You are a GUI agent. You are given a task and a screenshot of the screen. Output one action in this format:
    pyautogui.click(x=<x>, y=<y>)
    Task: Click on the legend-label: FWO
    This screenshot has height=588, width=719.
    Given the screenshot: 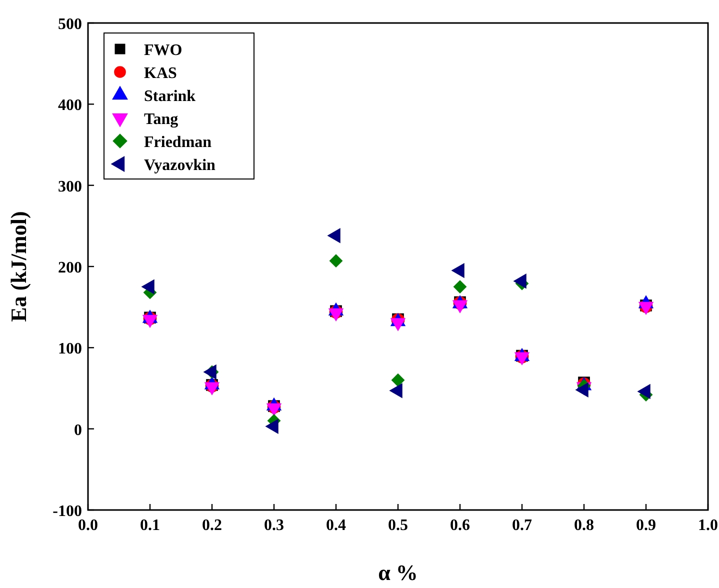 What is the action you would take?
    pyautogui.click(x=163, y=50)
    